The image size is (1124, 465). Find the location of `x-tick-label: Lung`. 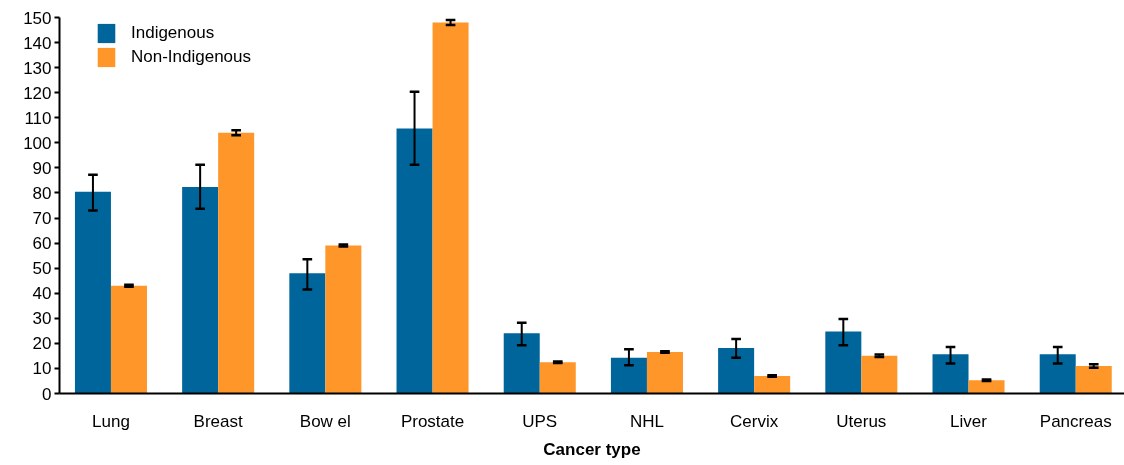

x-tick-label: Lung is located at coordinates (111, 421).